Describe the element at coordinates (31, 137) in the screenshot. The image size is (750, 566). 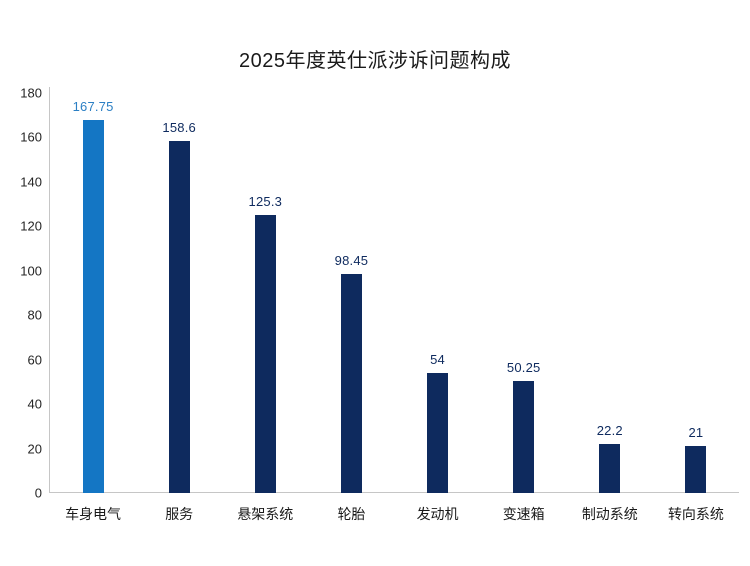
I see `y-axis-tick-label: 160` at that location.